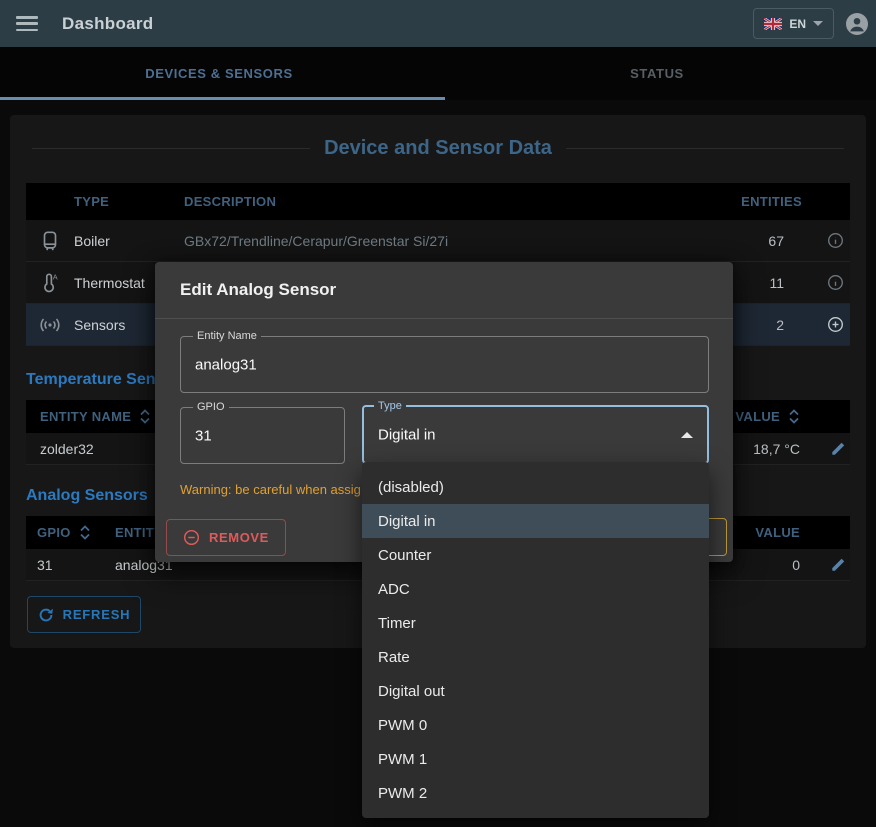 The image size is (876, 827). I want to click on gpio-cell: 31, so click(45, 564).